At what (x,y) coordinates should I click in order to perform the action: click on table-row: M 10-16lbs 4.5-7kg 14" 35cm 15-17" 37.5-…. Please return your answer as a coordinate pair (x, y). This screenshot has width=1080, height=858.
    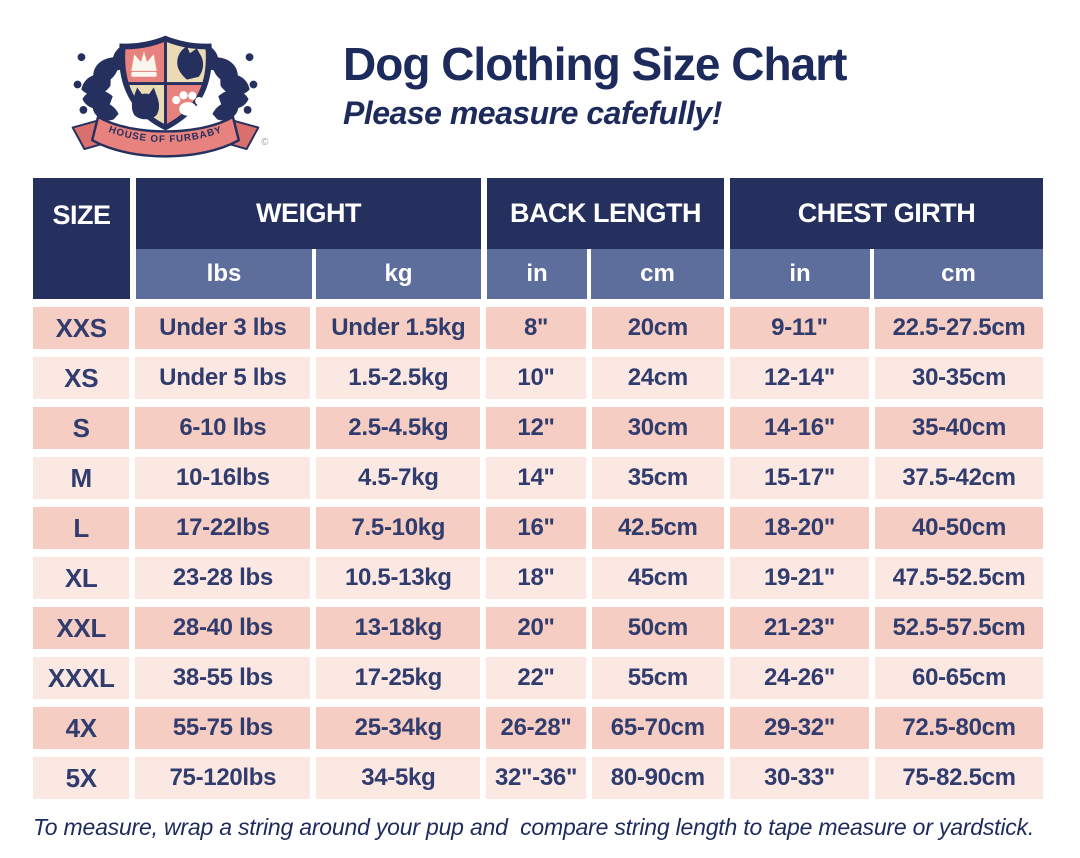
    Looking at the image, I should click on (538, 478).